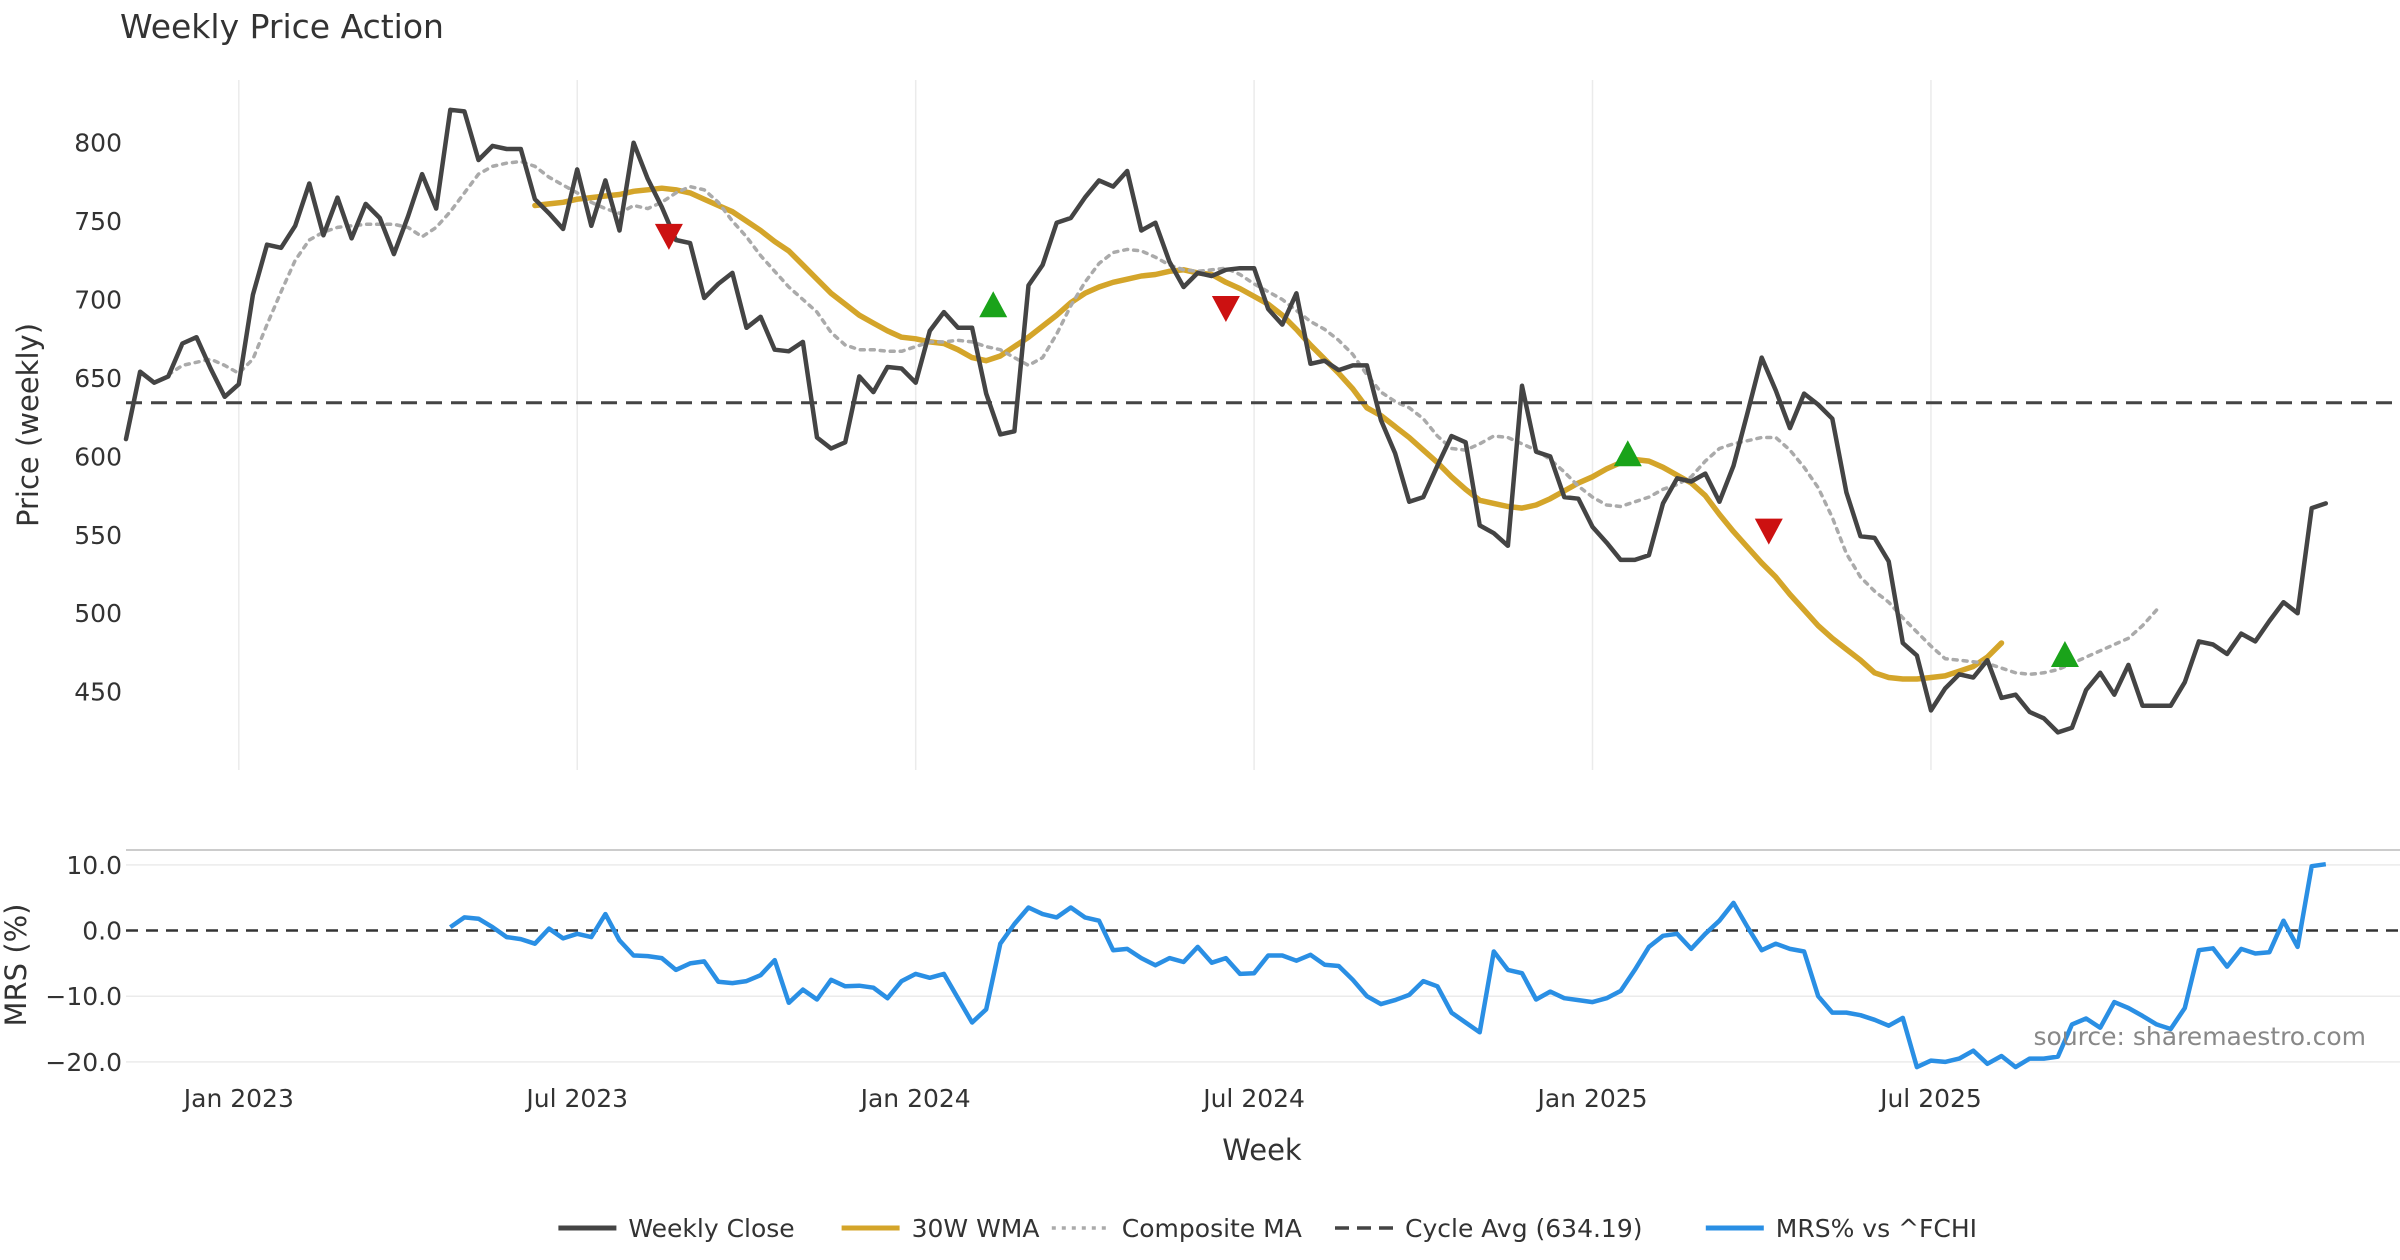 Image resolution: width=2400 pixels, height=1260 pixels. I want to click on x-tick-label: Jul 2025, so click(1930, 1098).